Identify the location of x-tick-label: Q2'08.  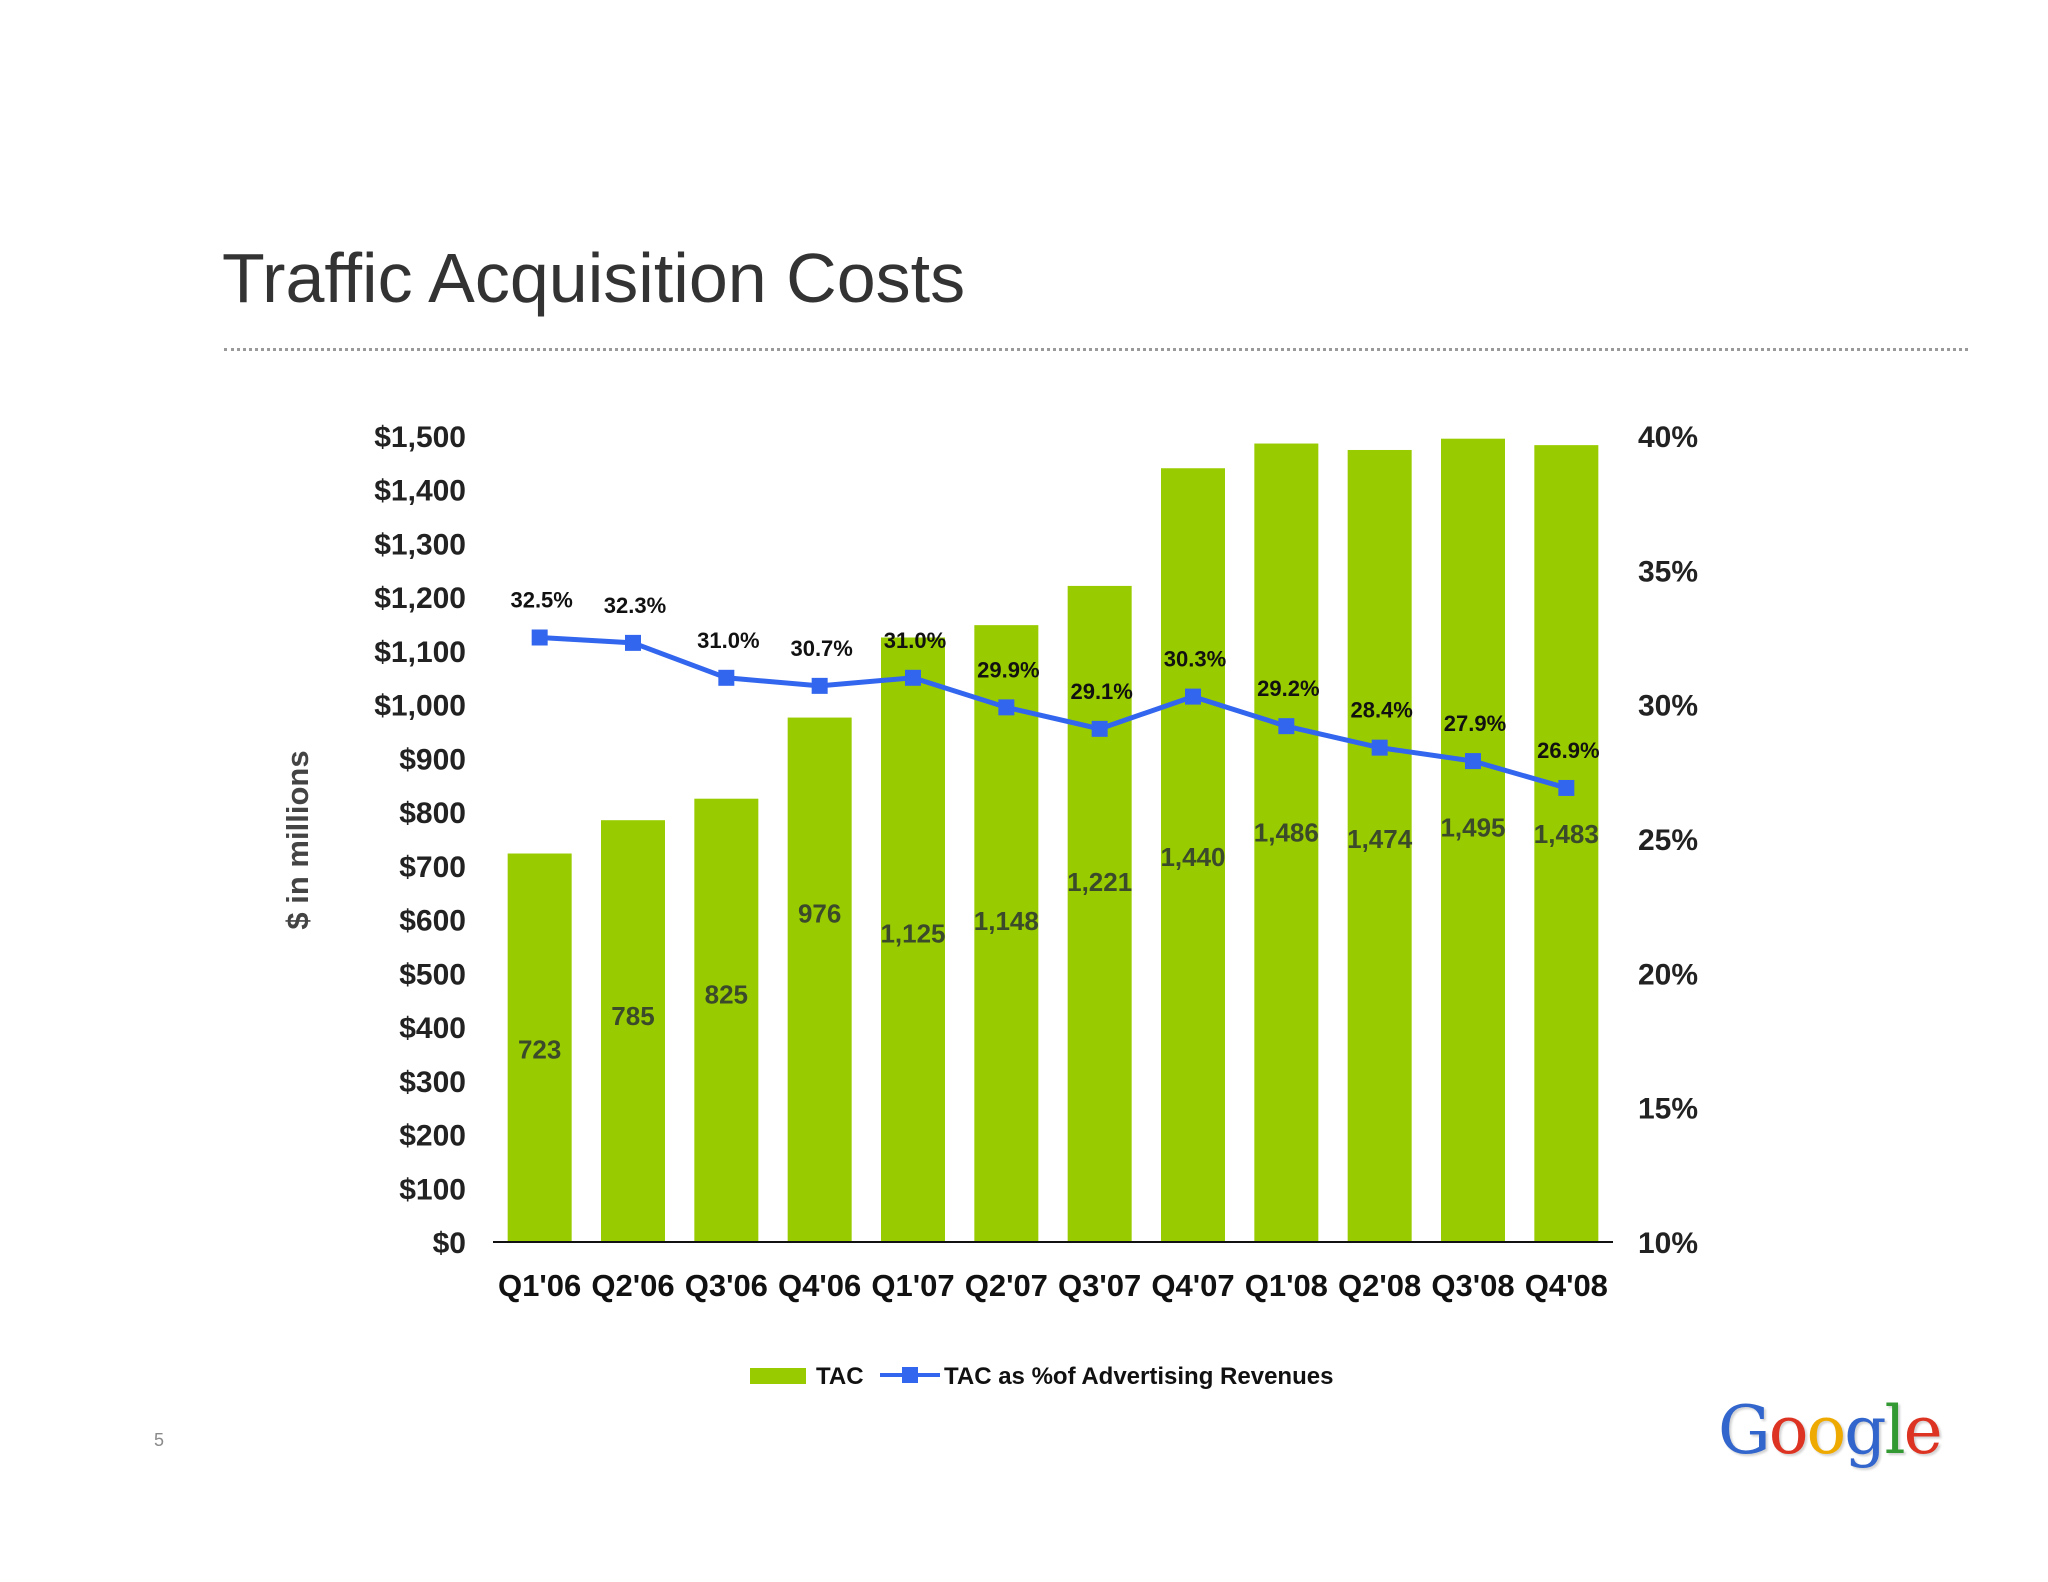
(1379, 1285).